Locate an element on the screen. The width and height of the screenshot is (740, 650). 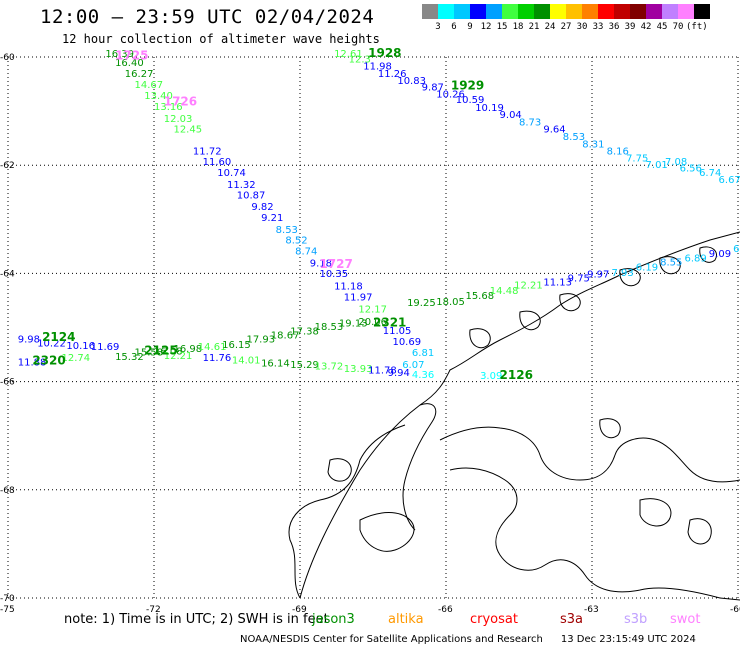
scale-label: 30 is located at coordinates (582, 27).